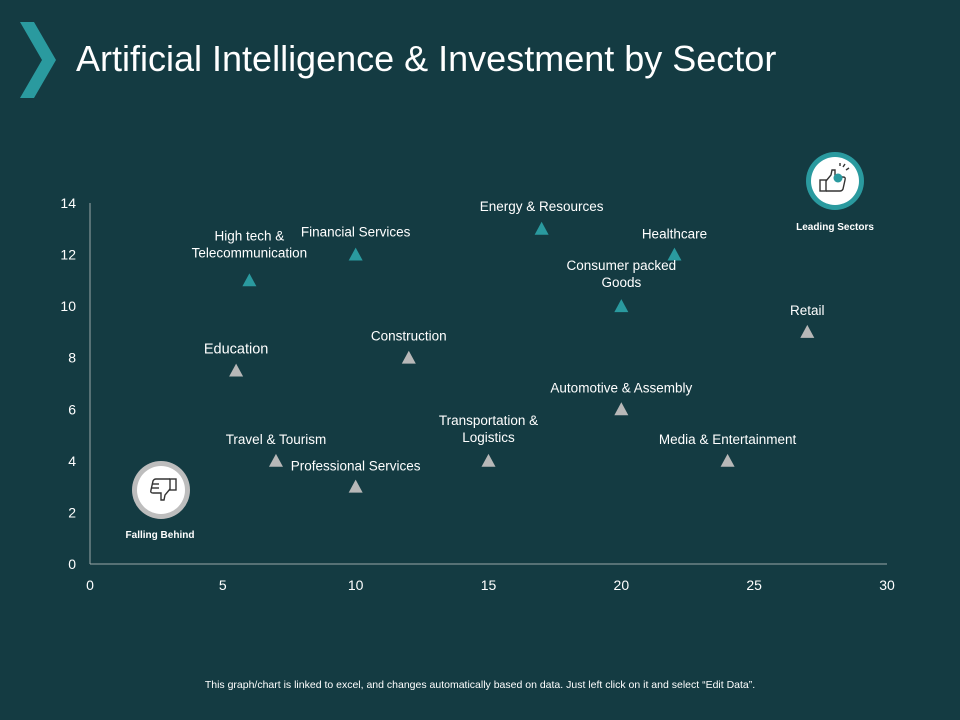 This screenshot has width=960, height=720. I want to click on point-label: Consumer packed Goods, so click(622, 274).